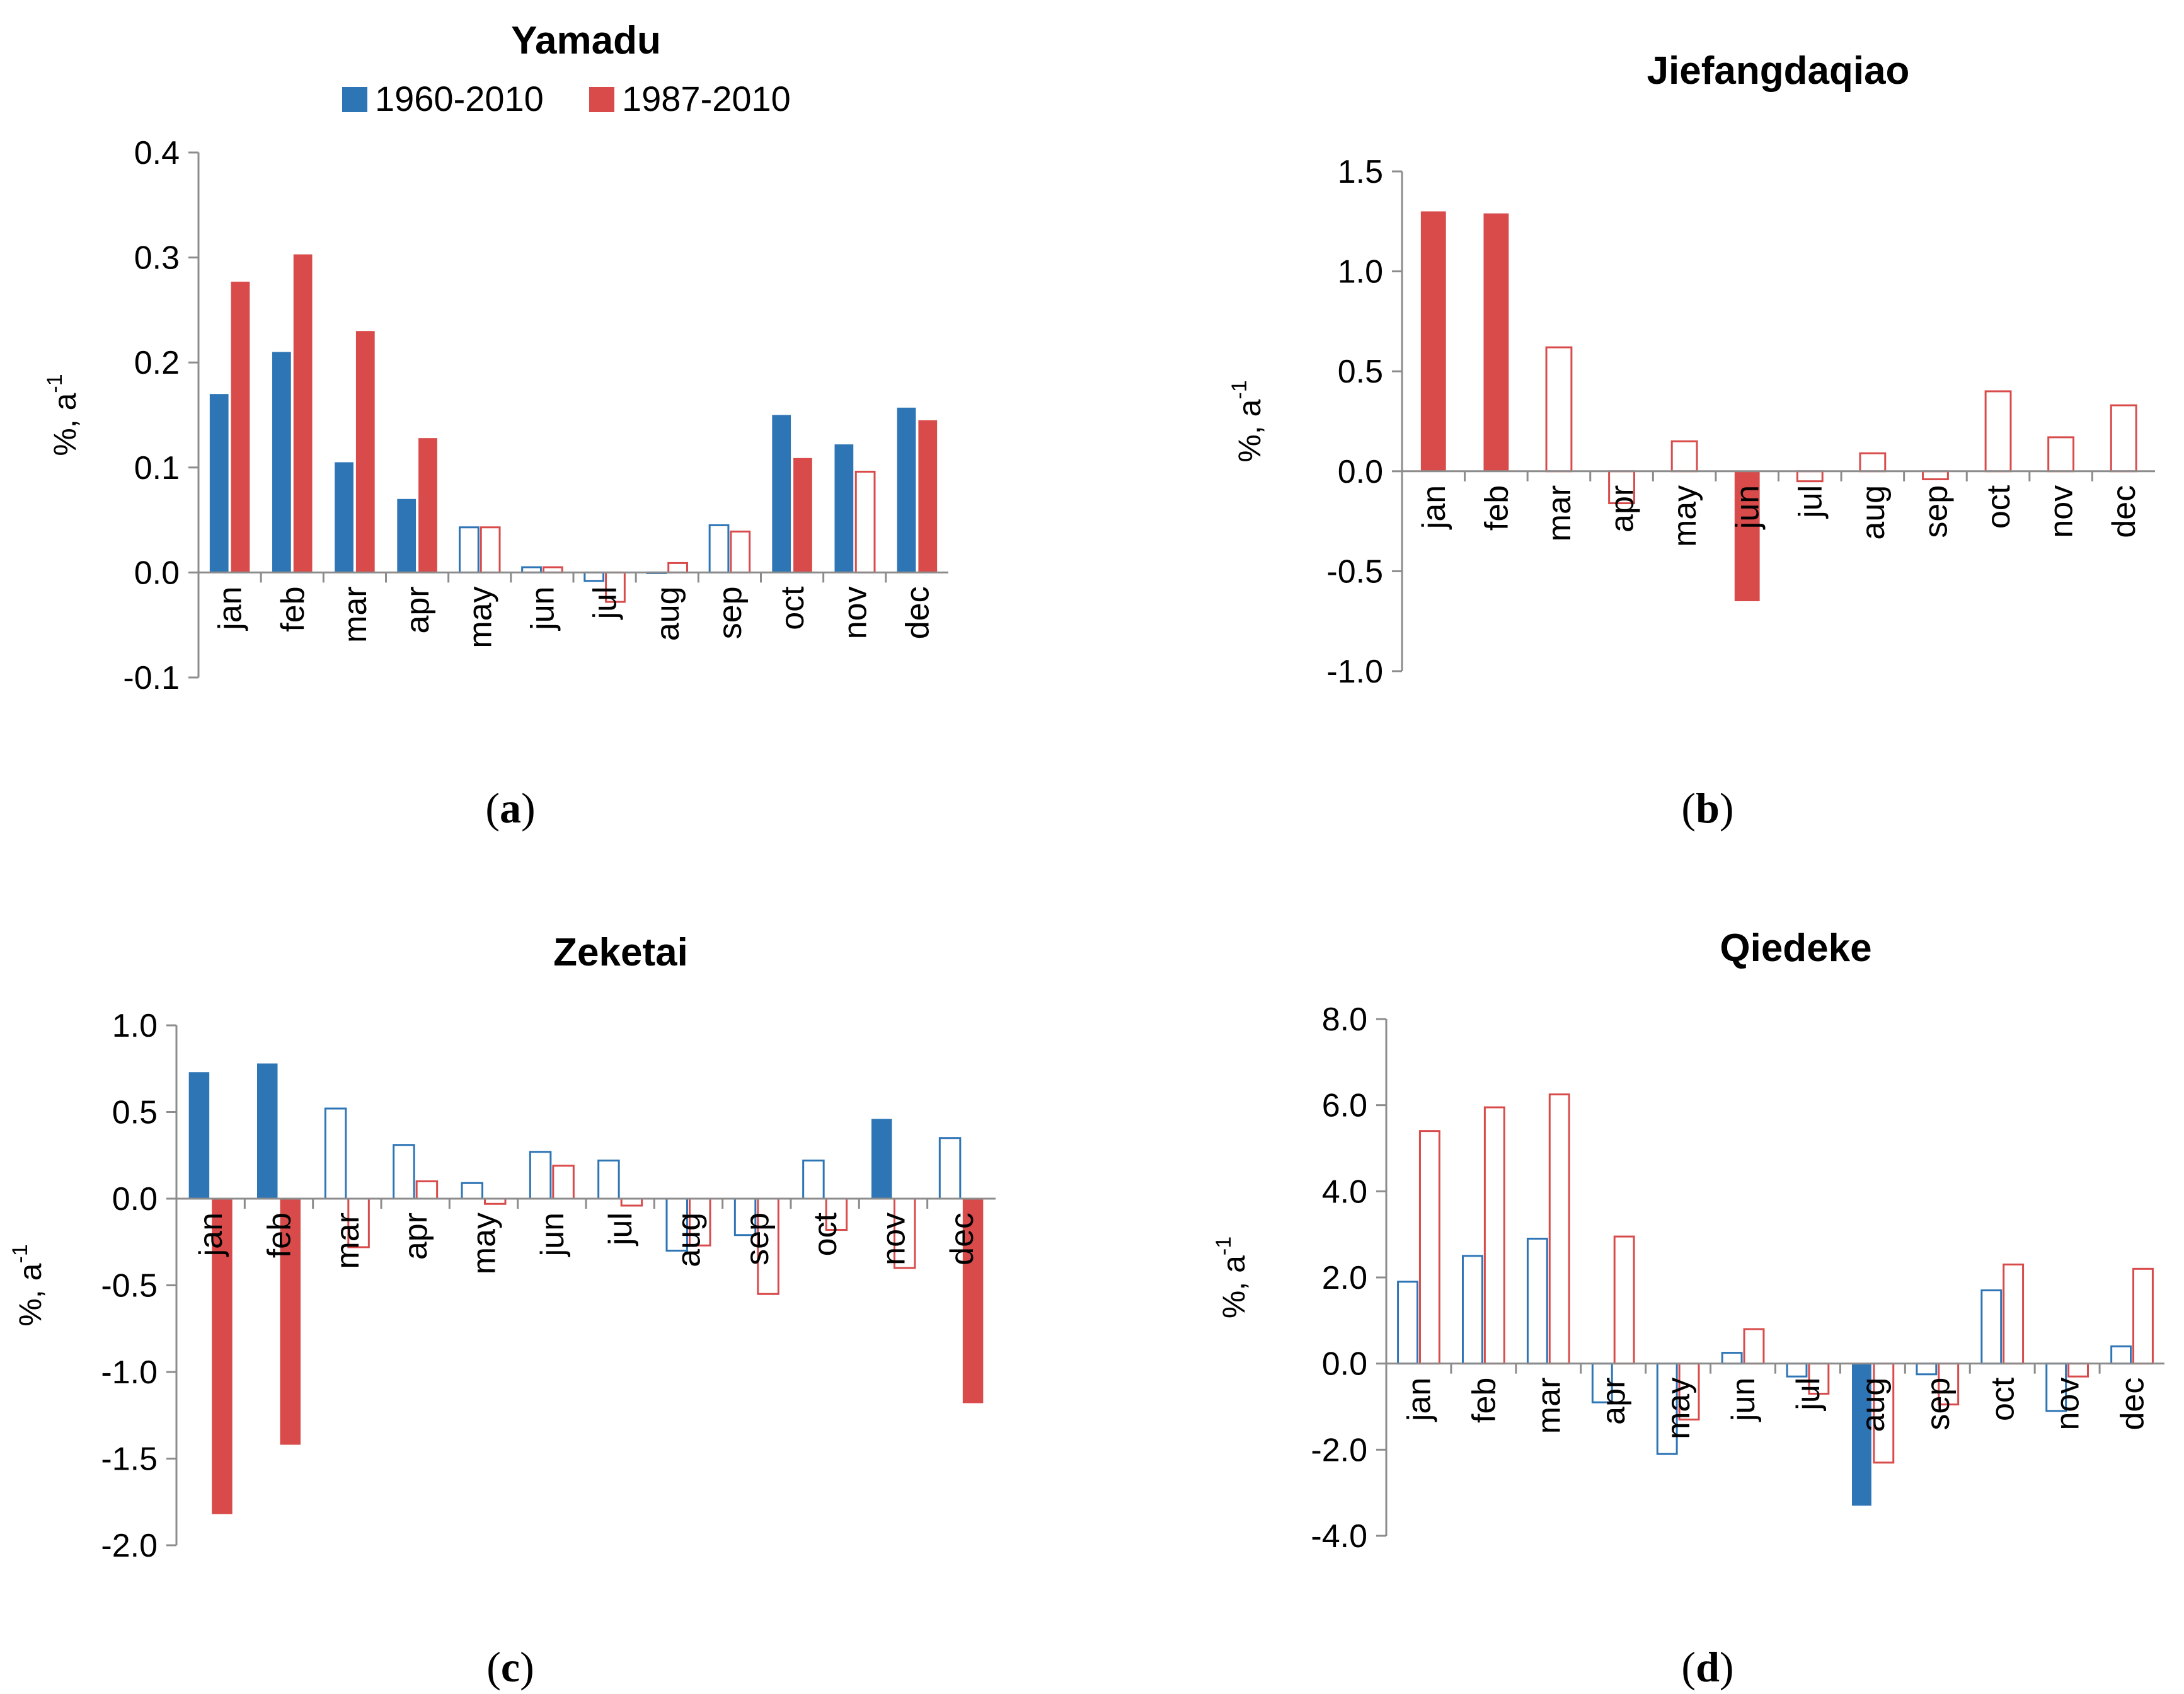  Describe the element at coordinates (813, 1180) in the screenshot. I see `bar-1960-2010-oct` at that location.